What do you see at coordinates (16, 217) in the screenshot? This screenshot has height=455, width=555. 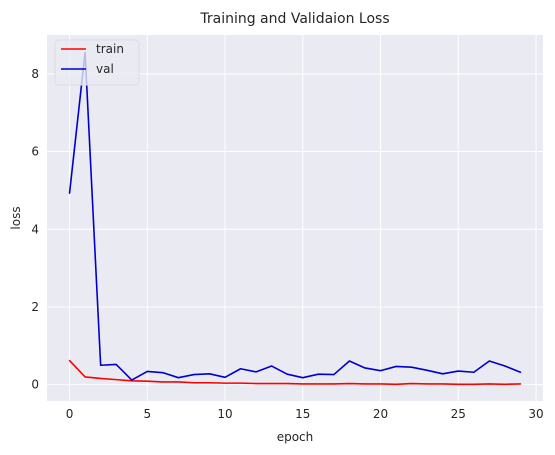 I see `y-axis-label: loss` at bounding box center [16, 217].